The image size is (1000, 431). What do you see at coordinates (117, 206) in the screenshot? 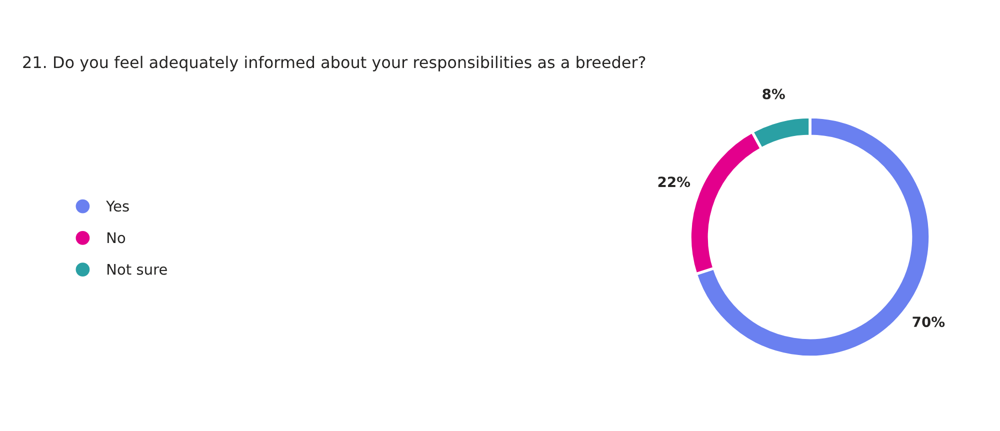
I see `legend-label: Yes` at bounding box center [117, 206].